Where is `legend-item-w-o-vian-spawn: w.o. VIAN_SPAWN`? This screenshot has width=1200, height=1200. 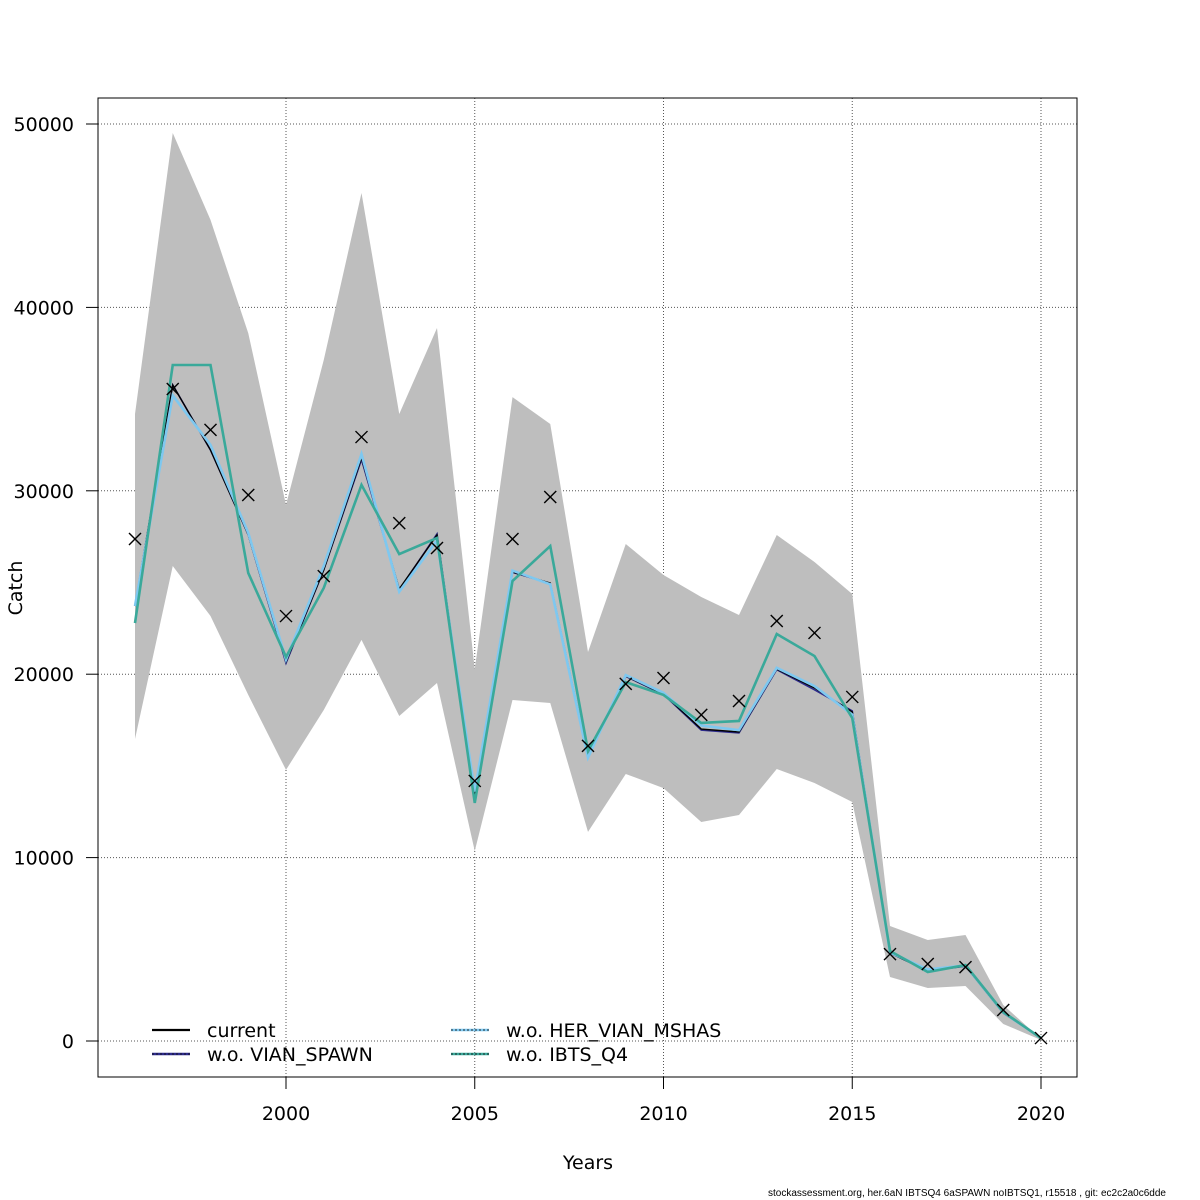 legend-item-w-o-vian-spawn: w.o. VIAN_SPAWN is located at coordinates (262, 1055).